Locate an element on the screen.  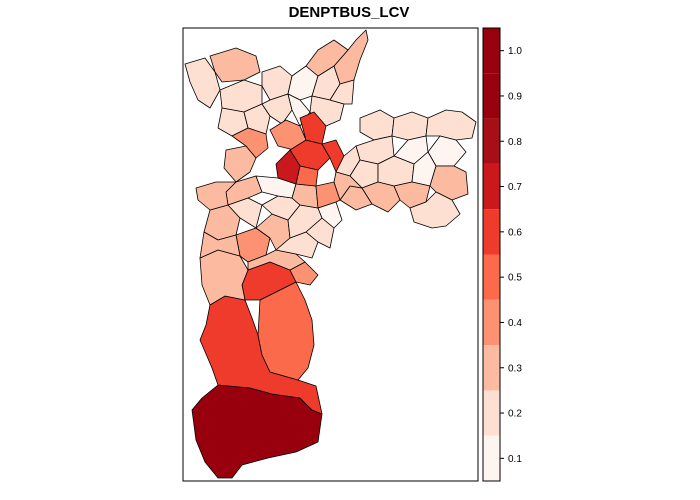
map-title: DENPTBUS_LCV is located at coordinates (349, 12).